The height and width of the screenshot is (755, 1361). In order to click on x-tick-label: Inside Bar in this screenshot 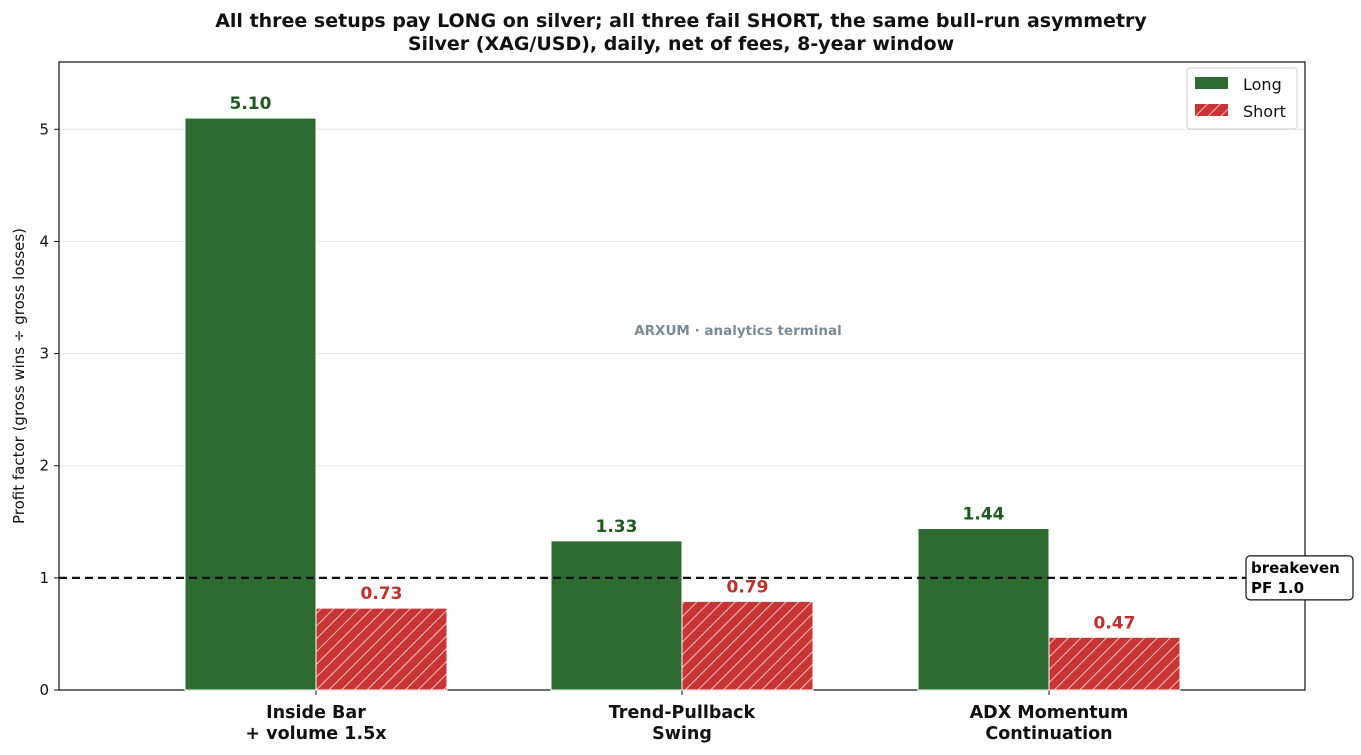, I will do `click(316, 713)`.